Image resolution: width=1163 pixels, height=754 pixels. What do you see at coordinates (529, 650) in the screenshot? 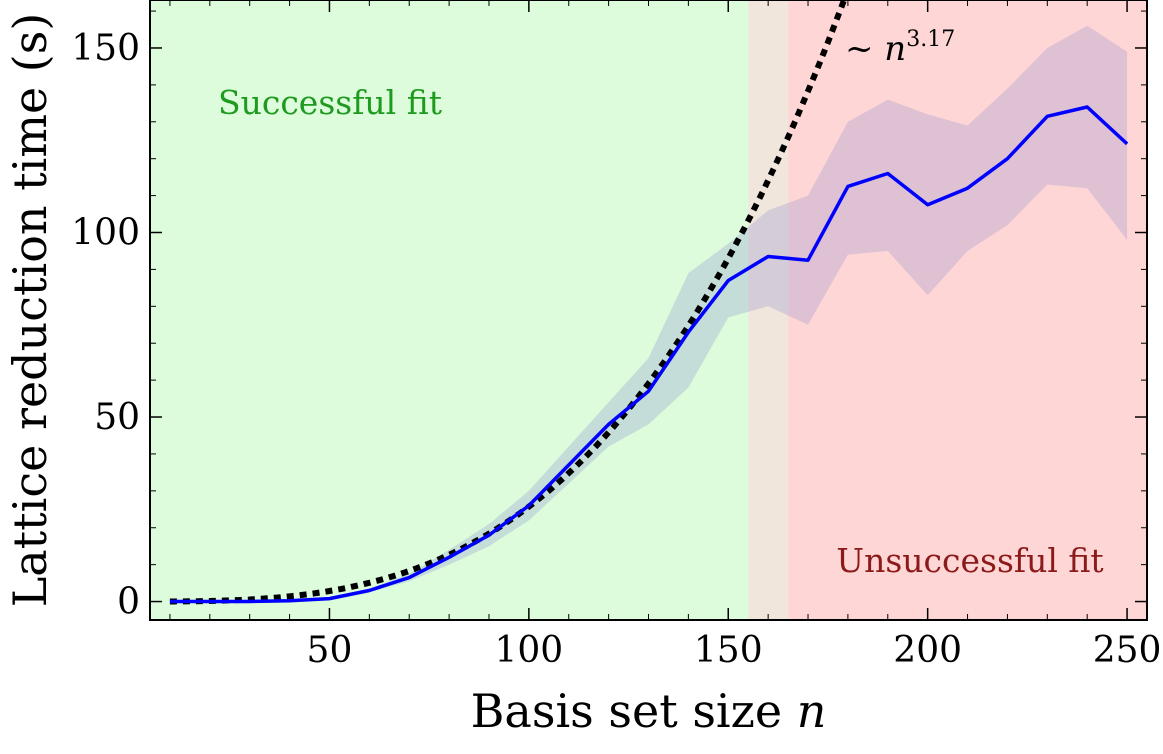
I see `x-tick-label: 100` at bounding box center [529, 650].